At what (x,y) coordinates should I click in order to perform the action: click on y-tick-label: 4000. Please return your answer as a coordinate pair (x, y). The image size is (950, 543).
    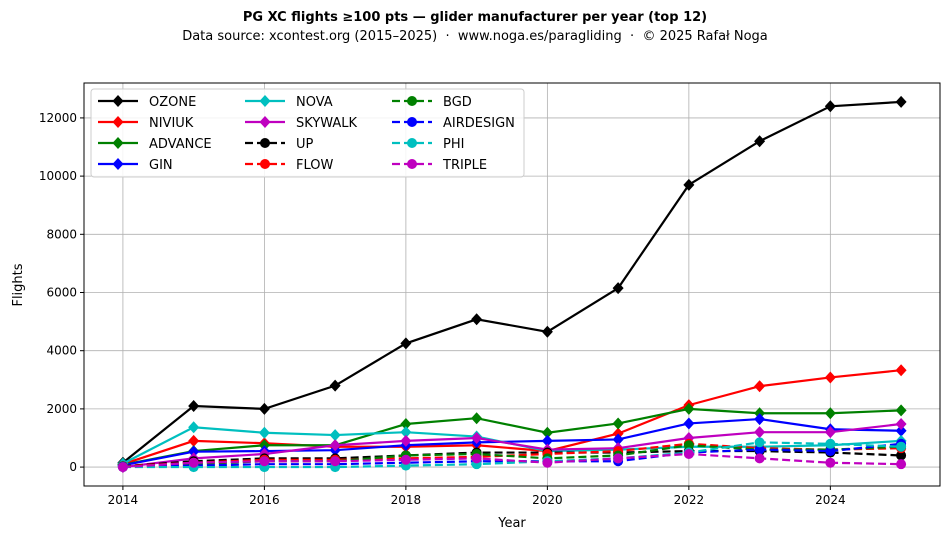
    Looking at the image, I should click on (61, 351).